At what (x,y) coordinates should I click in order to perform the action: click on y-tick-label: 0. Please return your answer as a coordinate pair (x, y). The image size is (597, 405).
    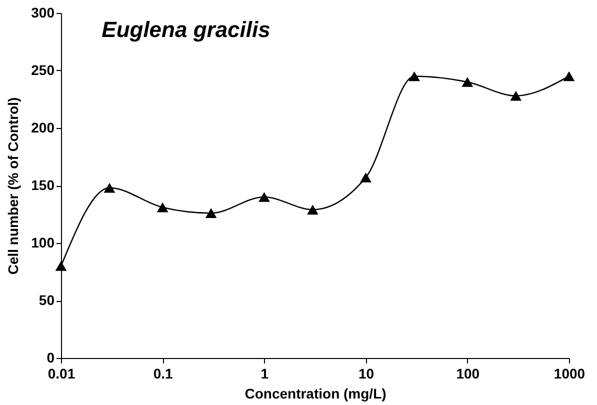
    Looking at the image, I should click on (50, 358).